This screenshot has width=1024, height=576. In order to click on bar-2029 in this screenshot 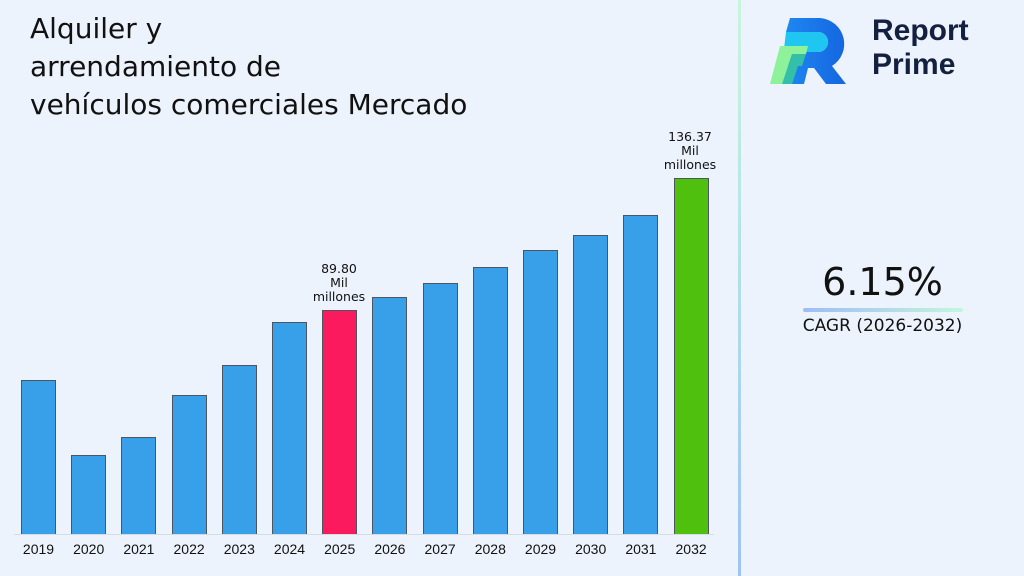, I will do `click(540, 392)`.